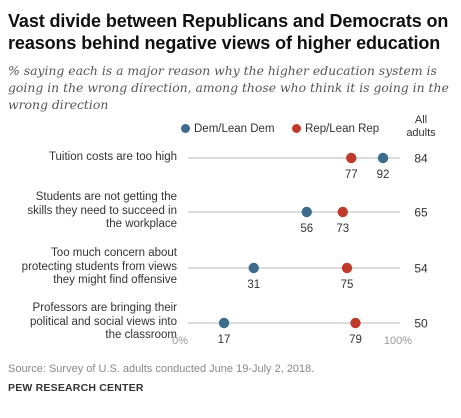  Describe the element at coordinates (253, 285) in the screenshot. I see `value-label-dem-row-3: 31` at that location.